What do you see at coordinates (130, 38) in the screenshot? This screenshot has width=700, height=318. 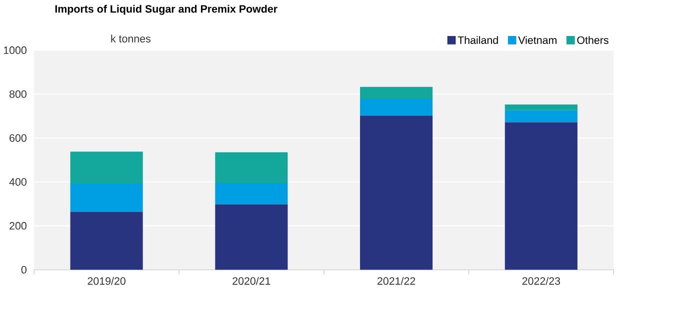 I see `y-axis-title: k tonnes` at bounding box center [130, 38].